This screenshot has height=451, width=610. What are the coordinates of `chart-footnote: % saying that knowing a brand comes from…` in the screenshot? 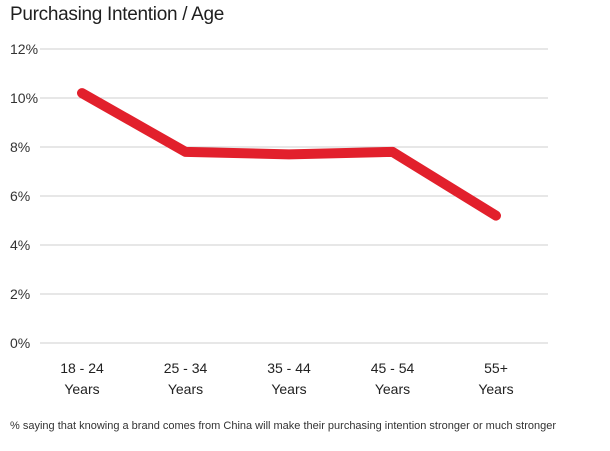 It's located at (283, 426).